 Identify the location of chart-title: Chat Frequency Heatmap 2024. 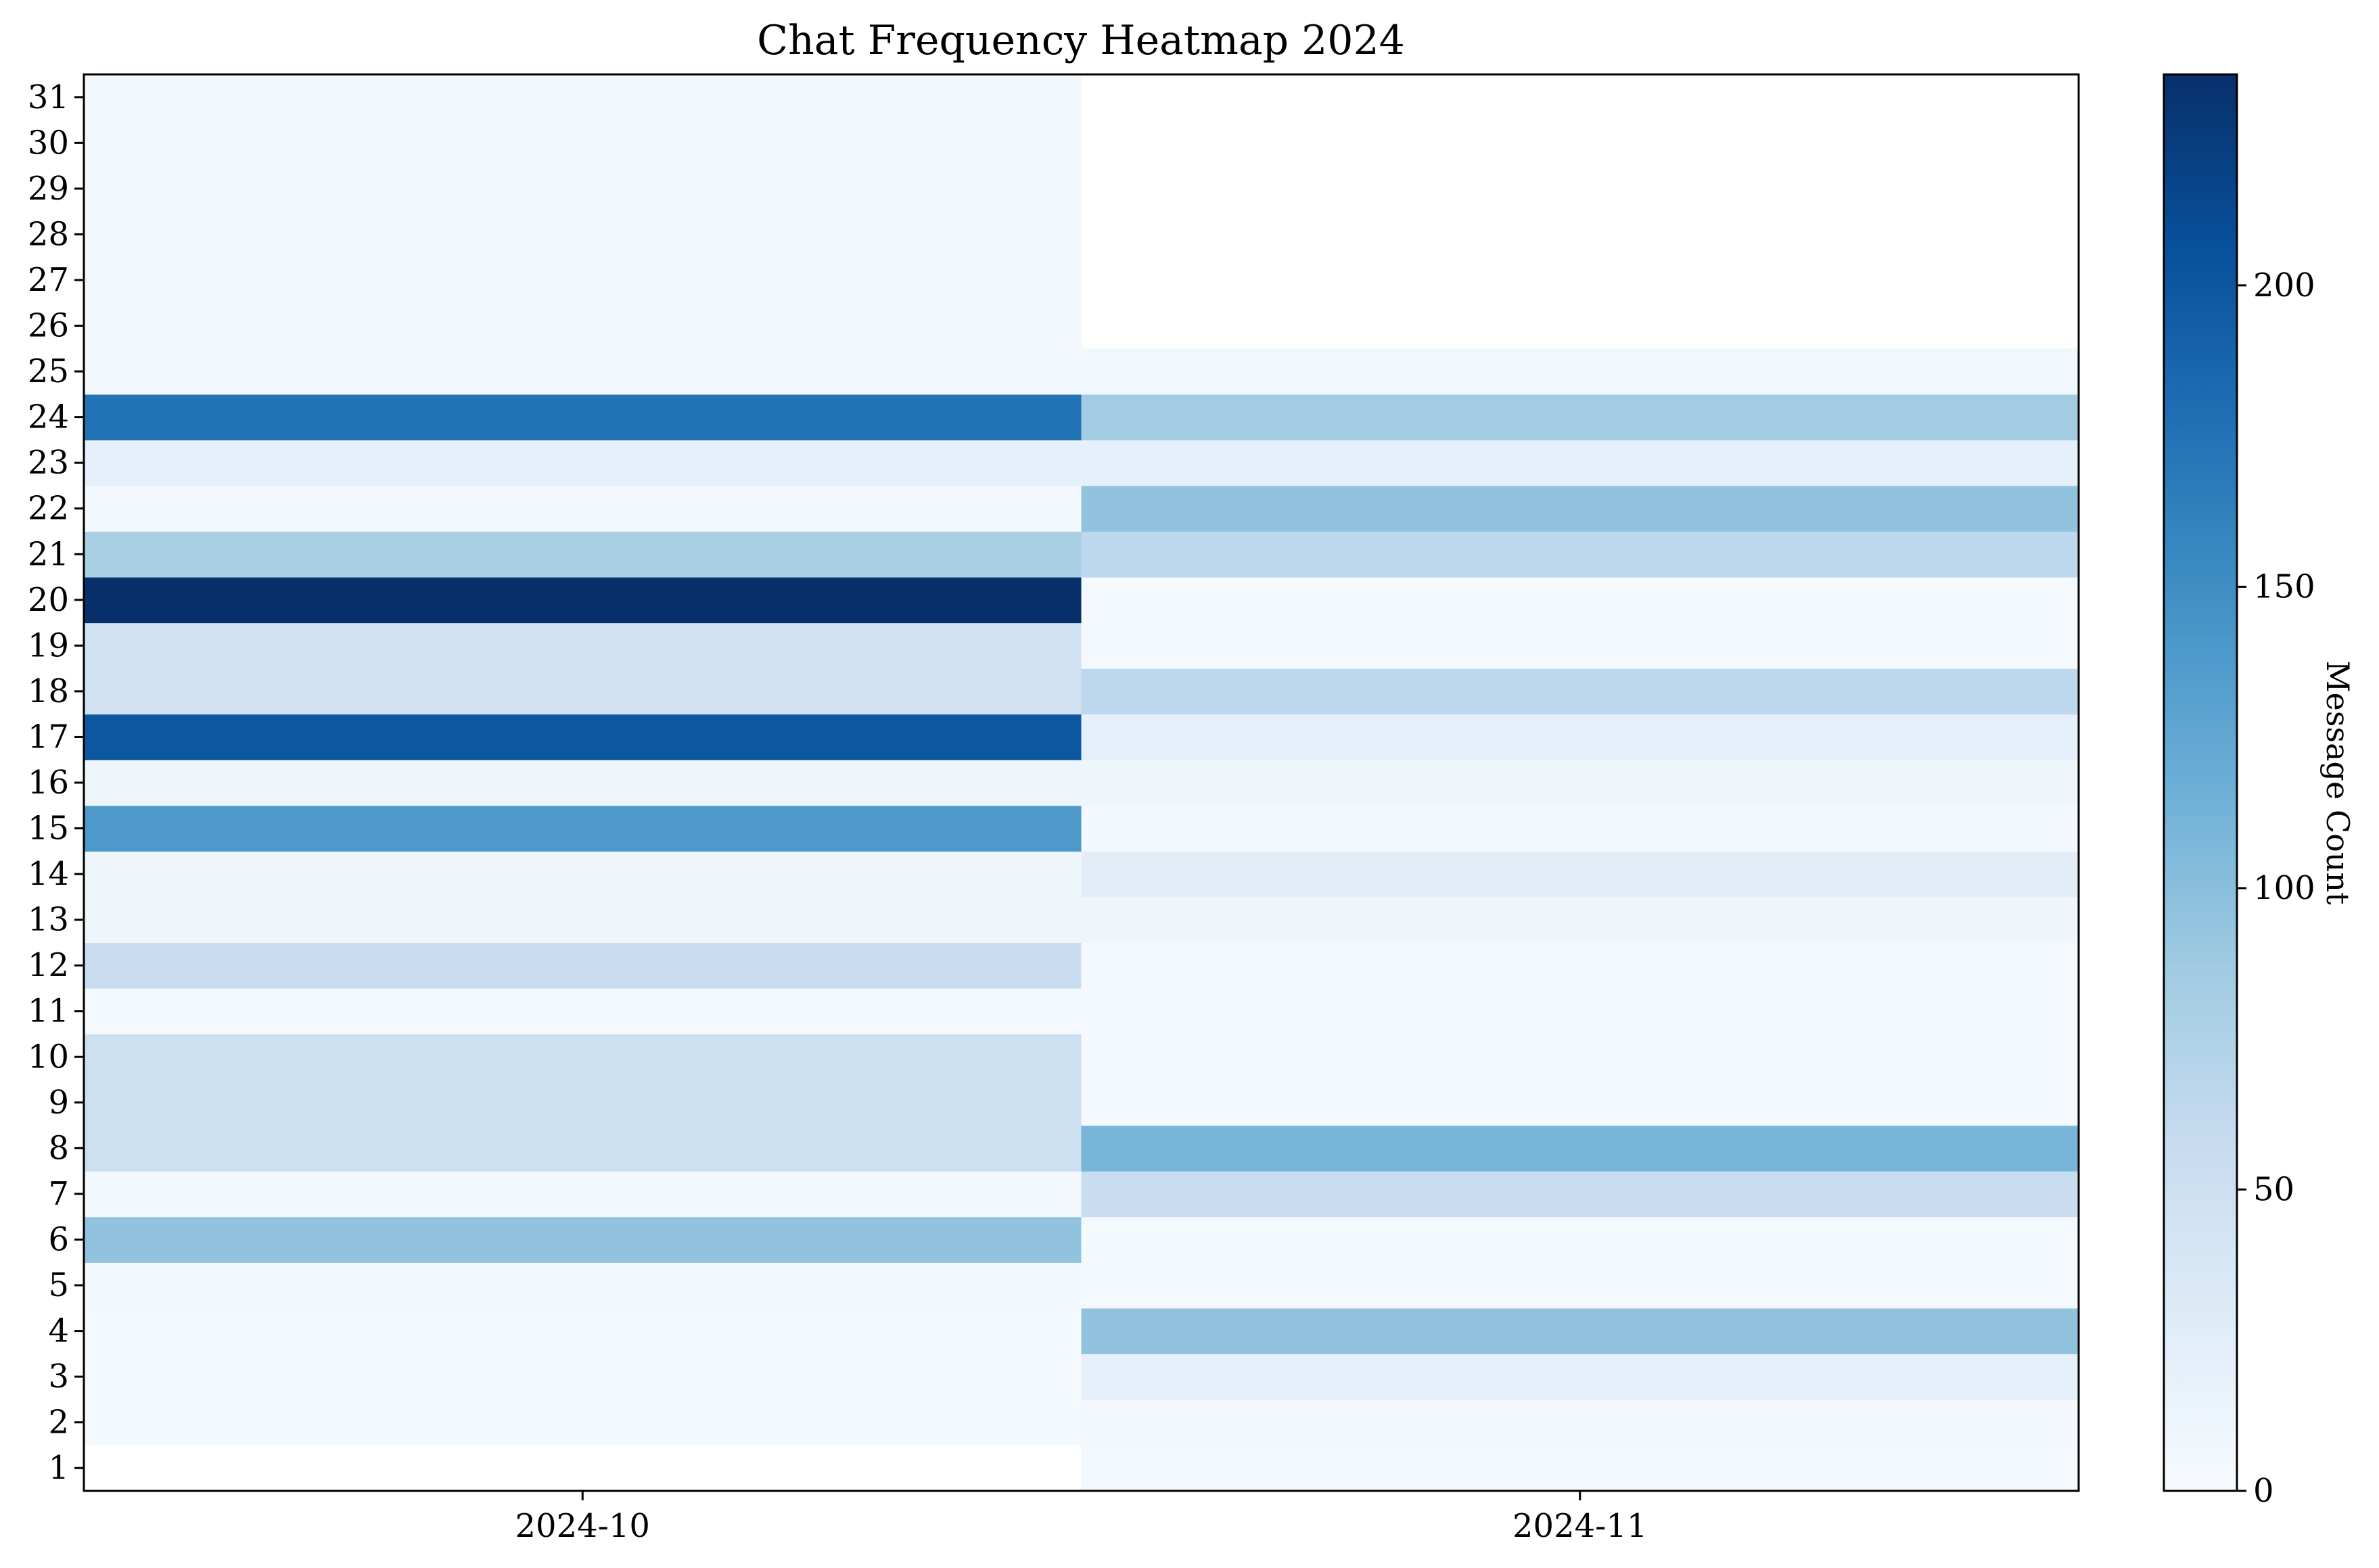
(1081, 40).